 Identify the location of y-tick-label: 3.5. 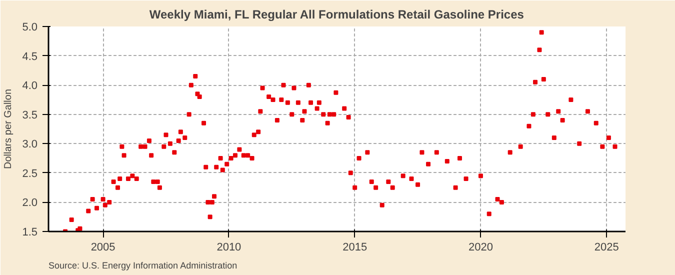
(30, 115).